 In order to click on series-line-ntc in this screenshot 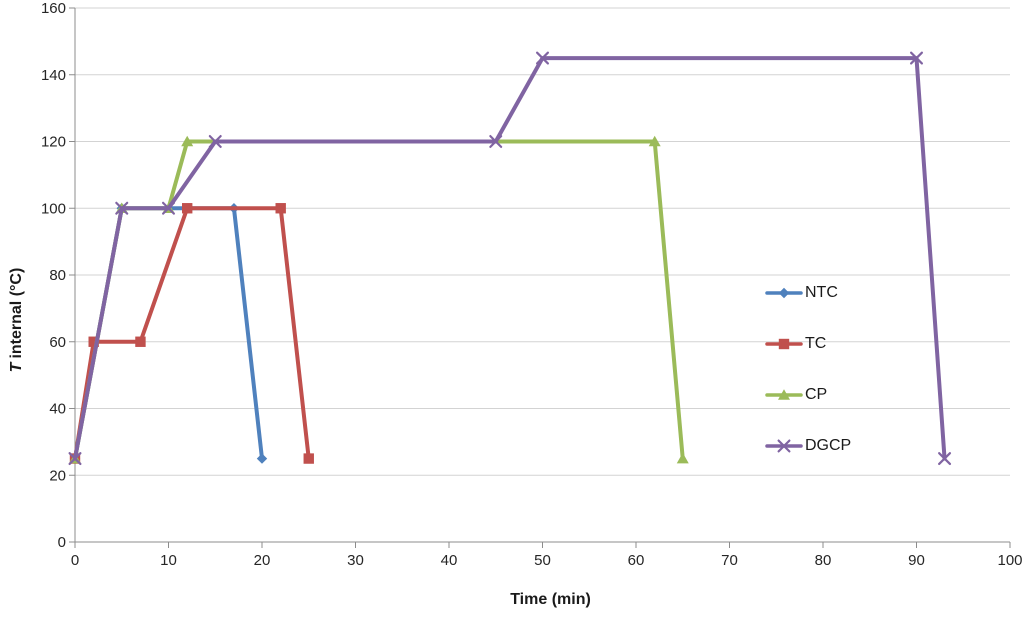, I will do `click(168, 333)`.